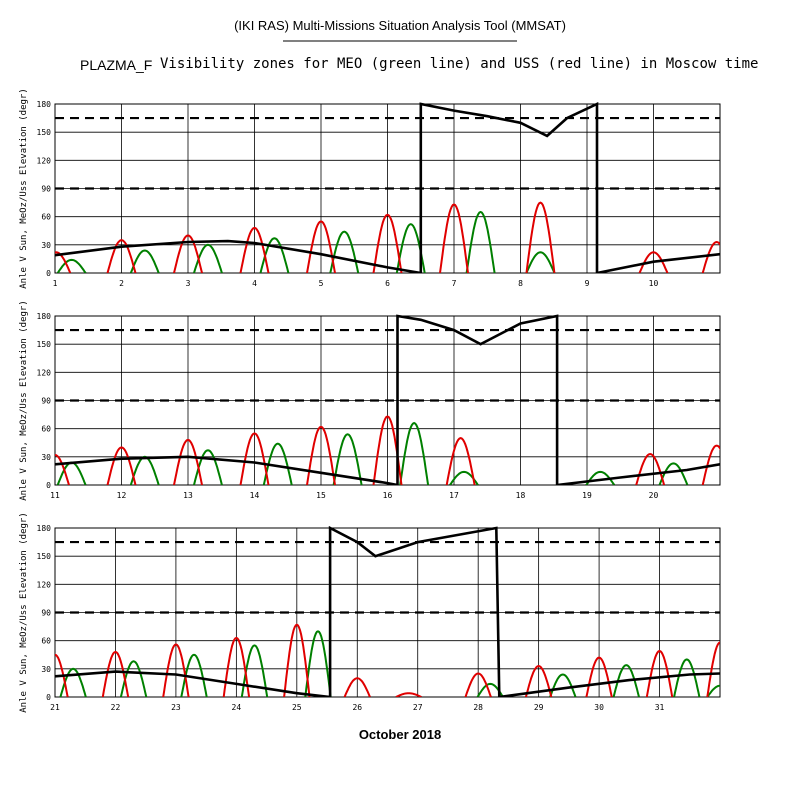 This screenshot has width=800, height=800. Describe the element at coordinates (454, 495) in the screenshot. I see `x-tick-label: 17` at that location.